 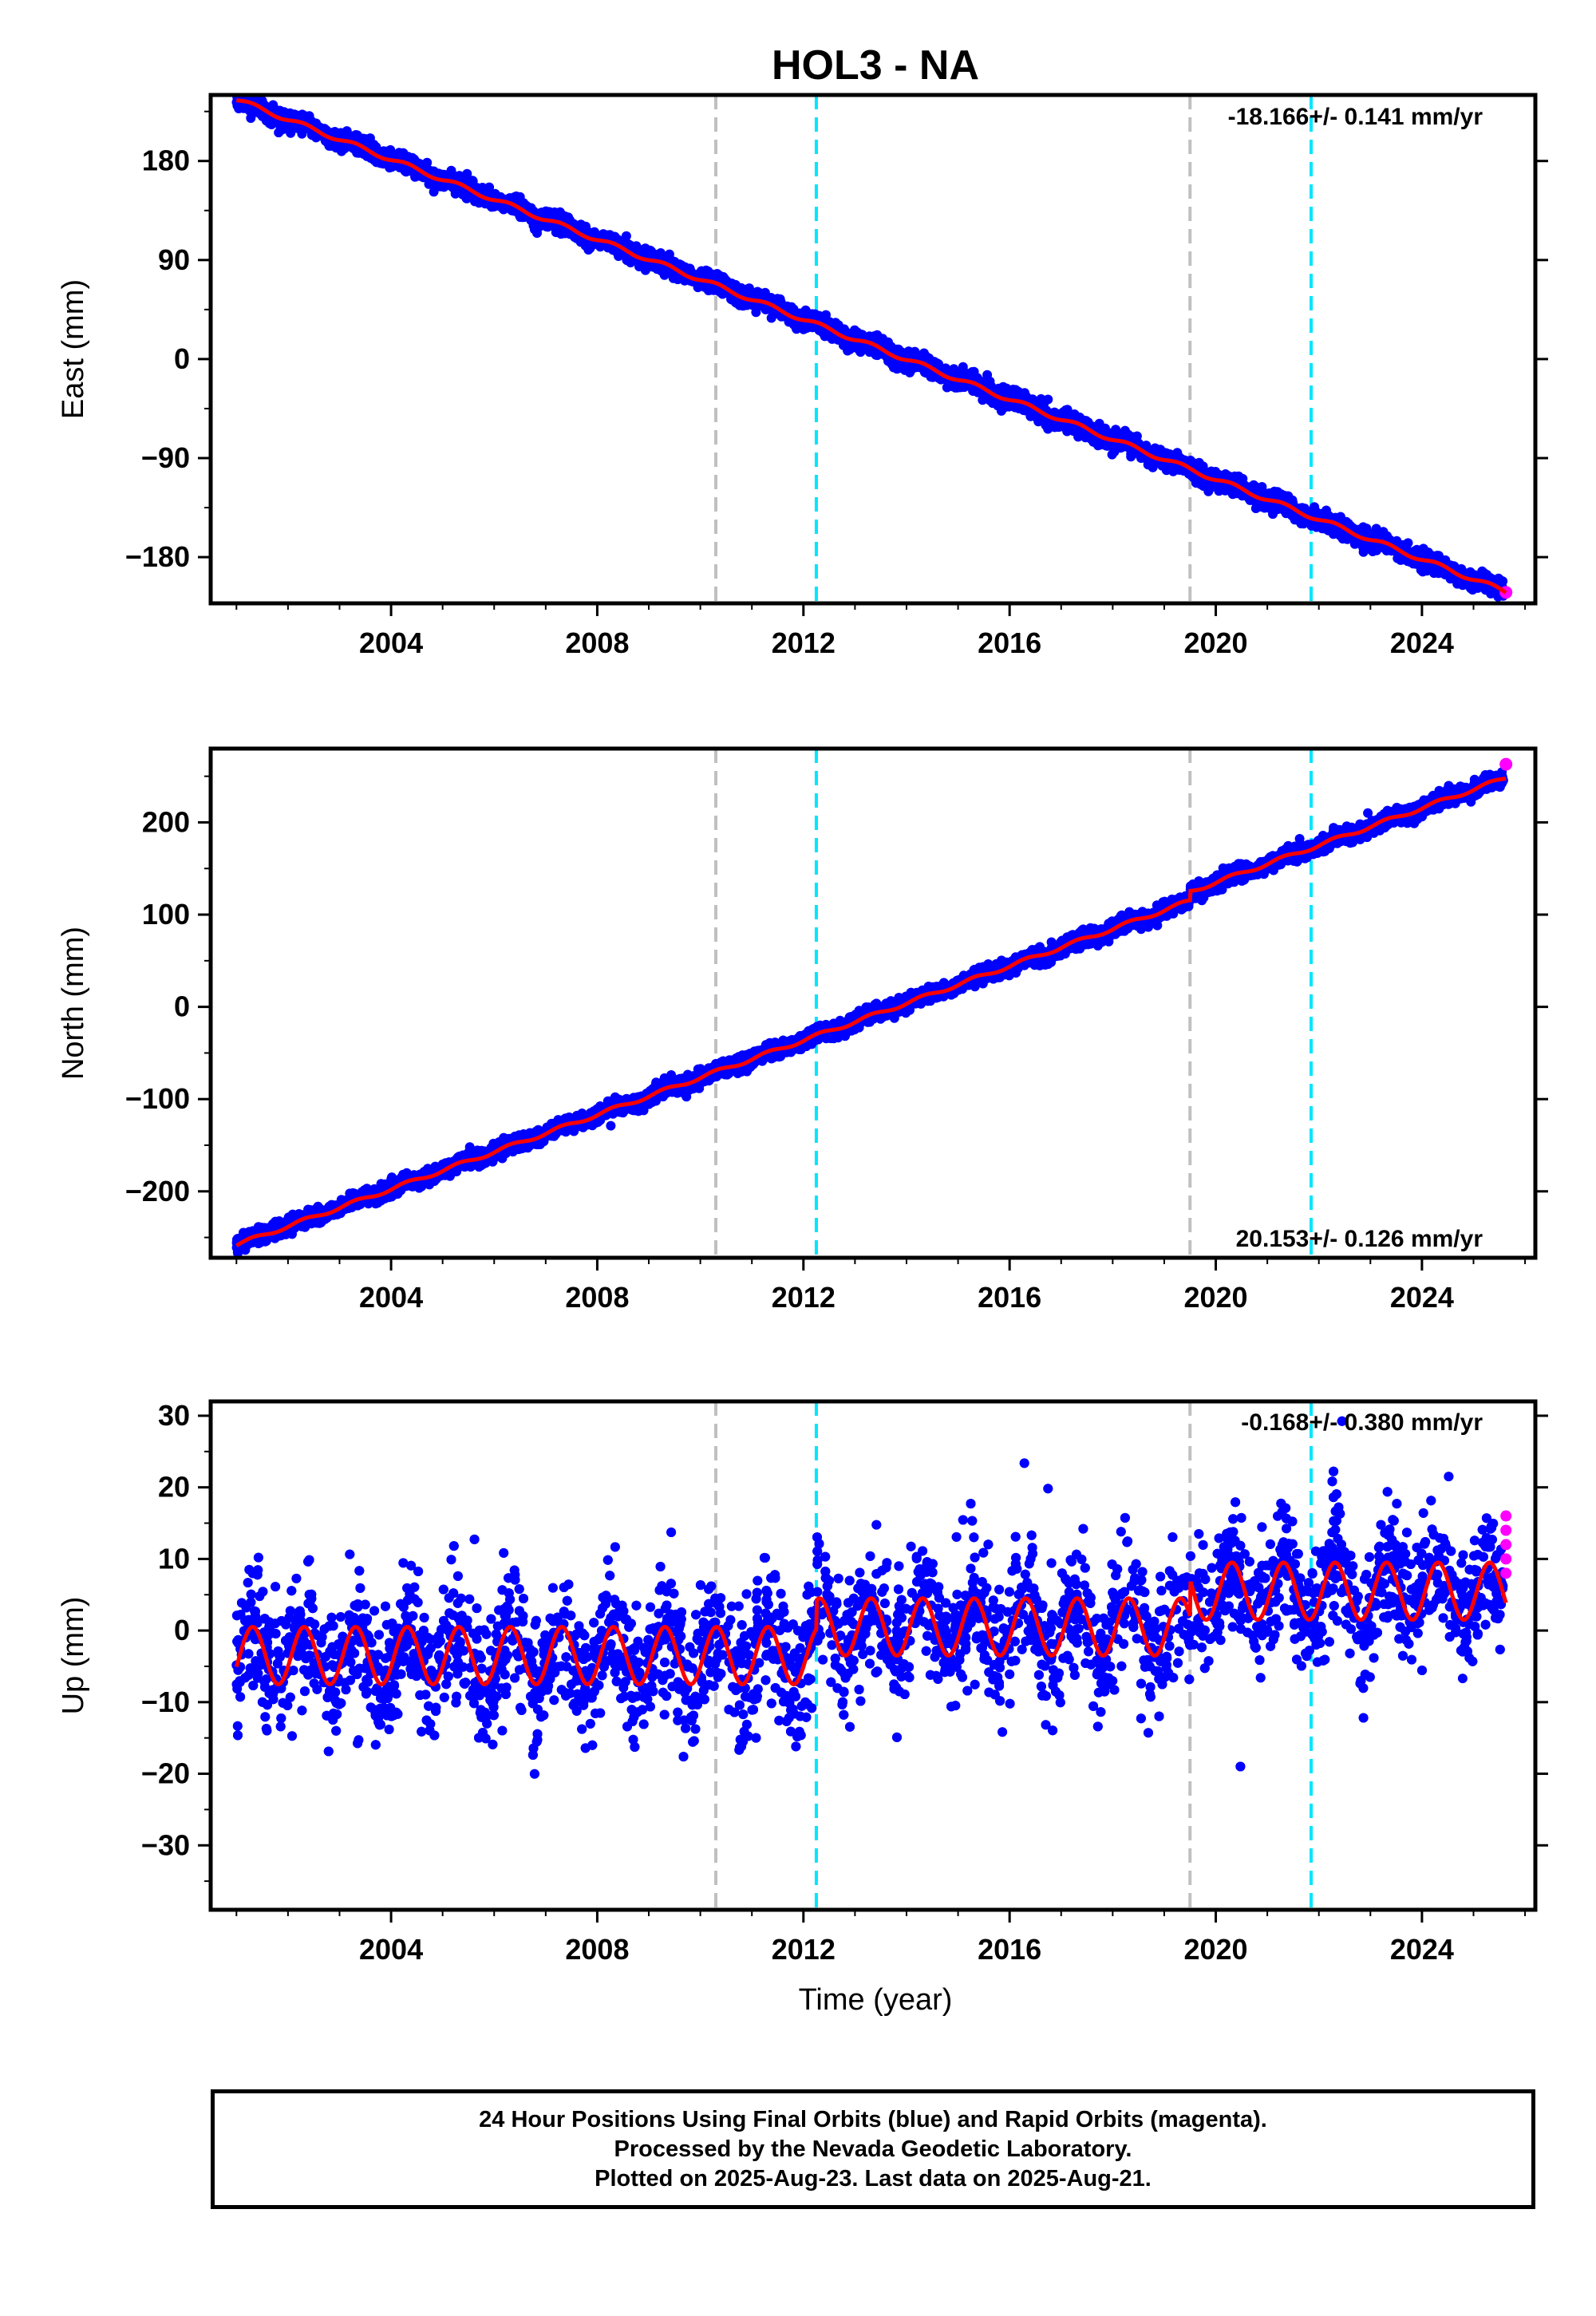 I want to click on chart-title: HOL3 - NA, so click(x=875, y=65).